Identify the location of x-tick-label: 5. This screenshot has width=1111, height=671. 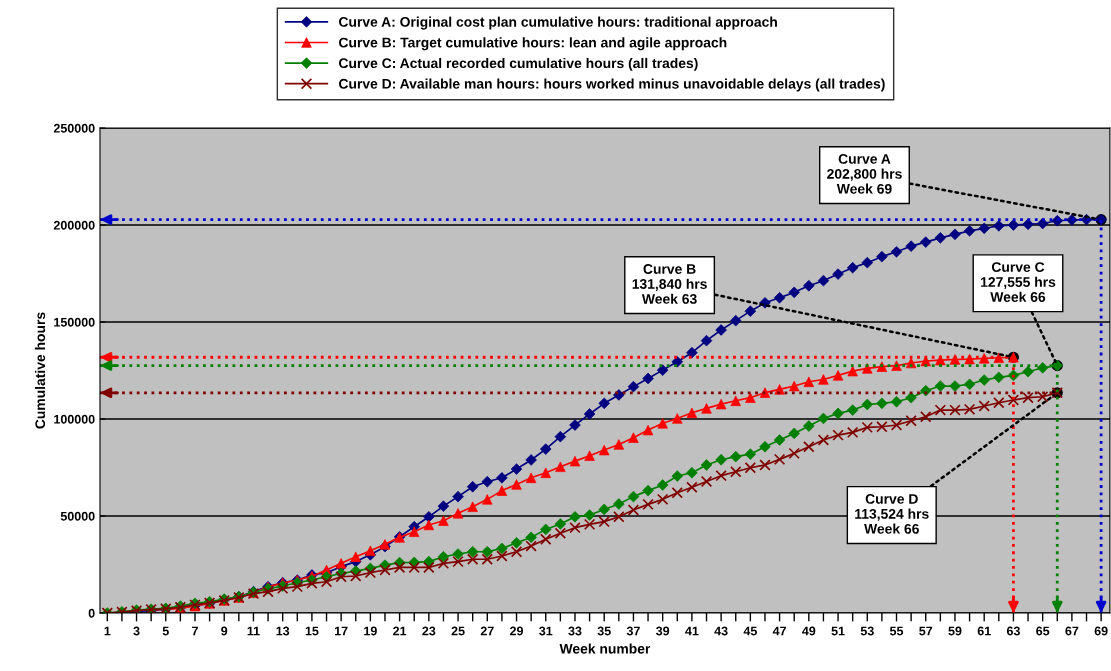
(165, 631).